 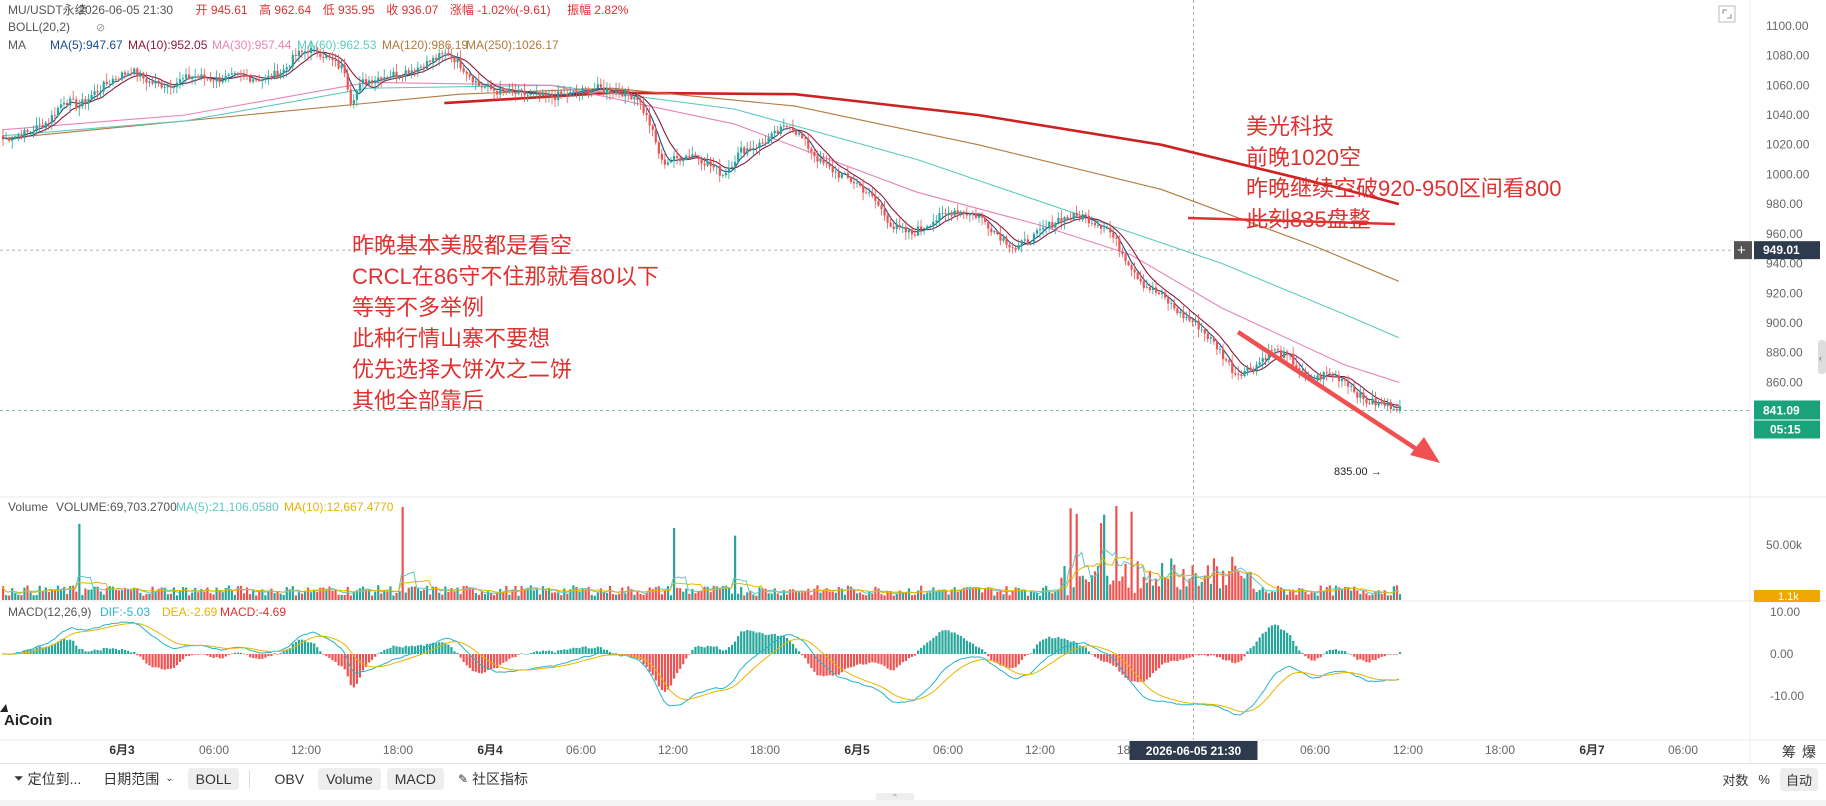 I want to click on macd-button: MACD, so click(x=415, y=778).